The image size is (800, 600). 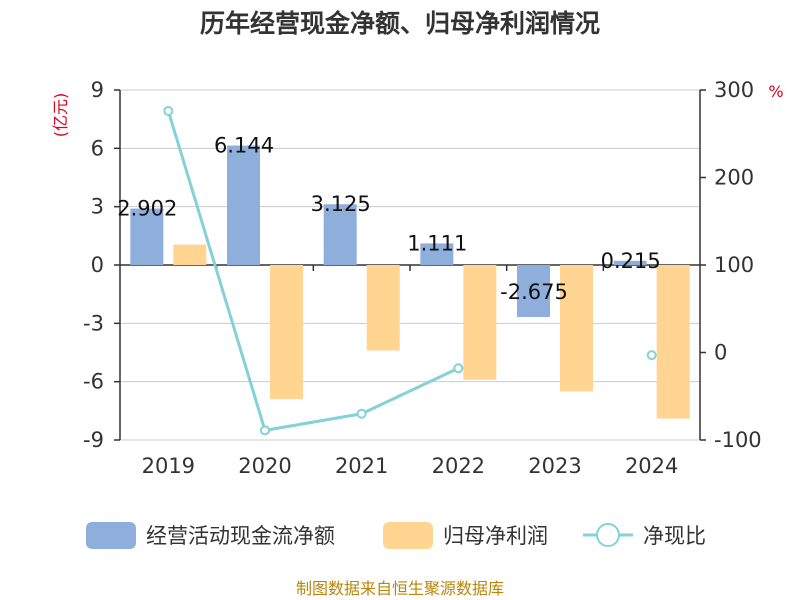 What do you see at coordinates (93, 382) in the screenshot?
I see `left-tick-label: -6` at bounding box center [93, 382].